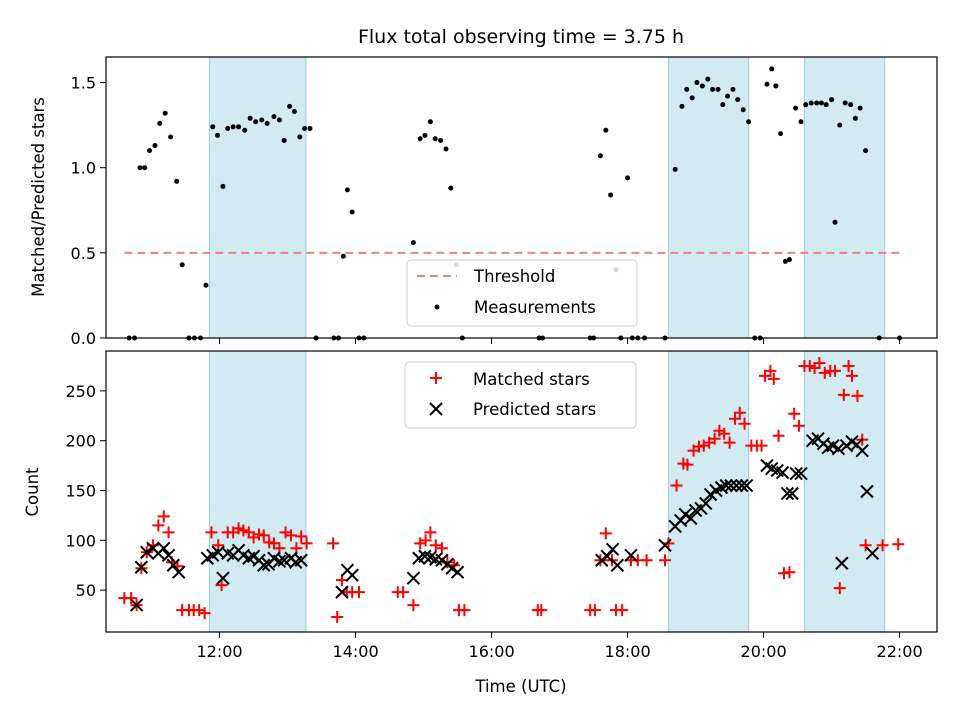  Describe the element at coordinates (83, 253) in the screenshot. I see `top-y-tick-label: 0.5` at that location.